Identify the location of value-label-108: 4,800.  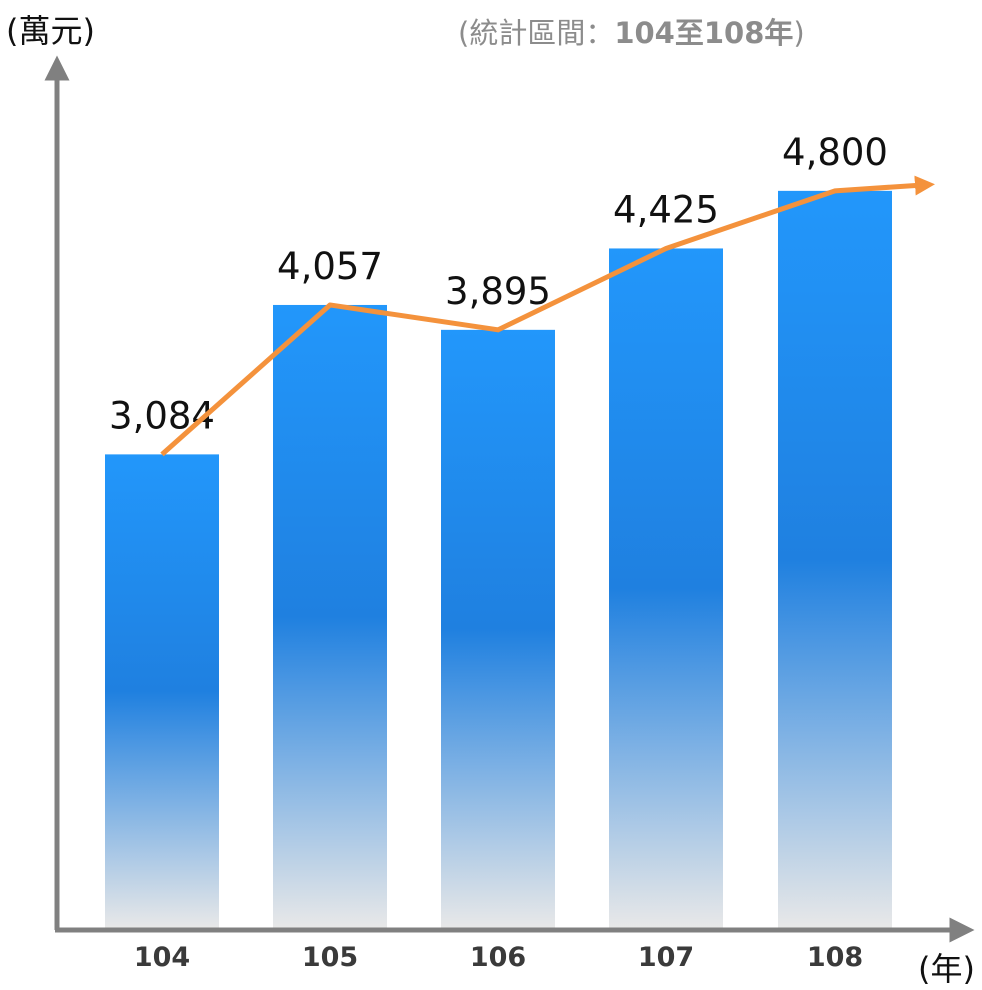
(835, 152).